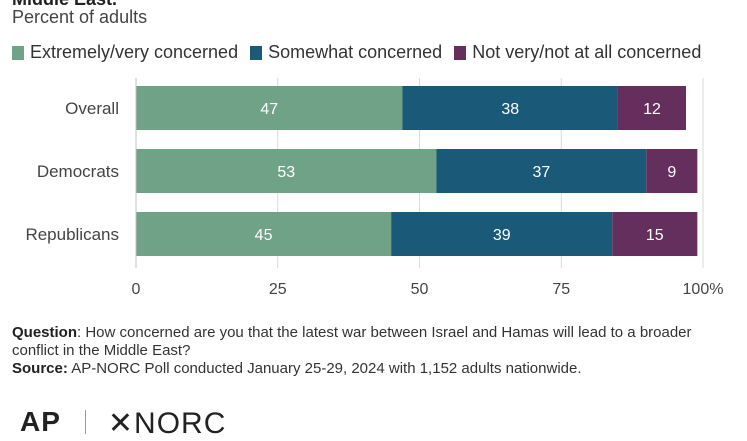 This screenshot has height=441, width=747. Describe the element at coordinates (80, 17) in the screenshot. I see `chart-subtitle: Percent of adults` at that location.